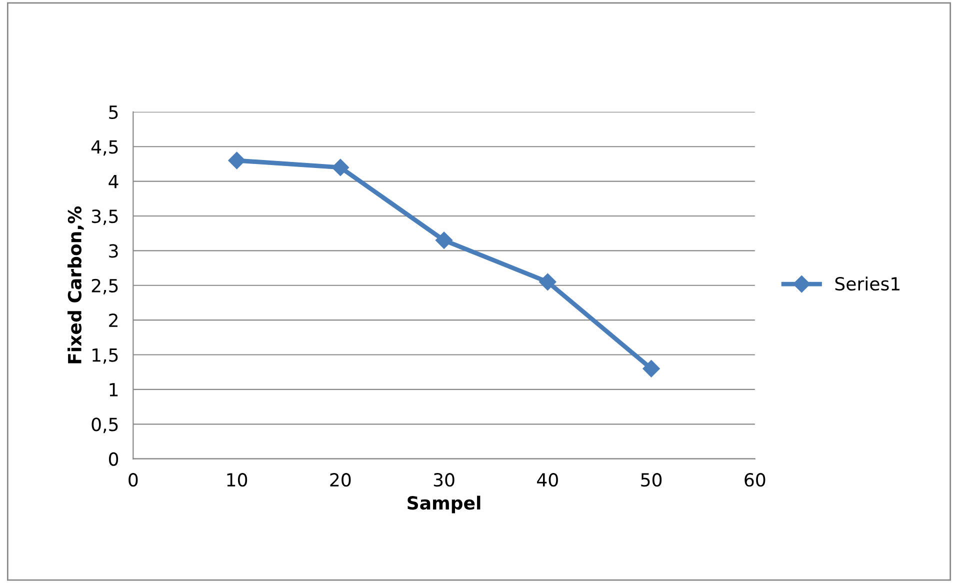 Image resolution: width=958 pixels, height=583 pixels. I want to click on y-tick-label: 3,5, so click(105, 217).